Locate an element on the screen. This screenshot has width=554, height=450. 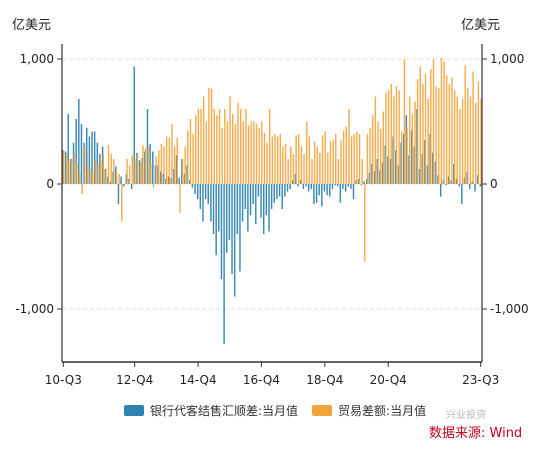
x-tick-label-0: 10-Q3 is located at coordinates (63, 380).